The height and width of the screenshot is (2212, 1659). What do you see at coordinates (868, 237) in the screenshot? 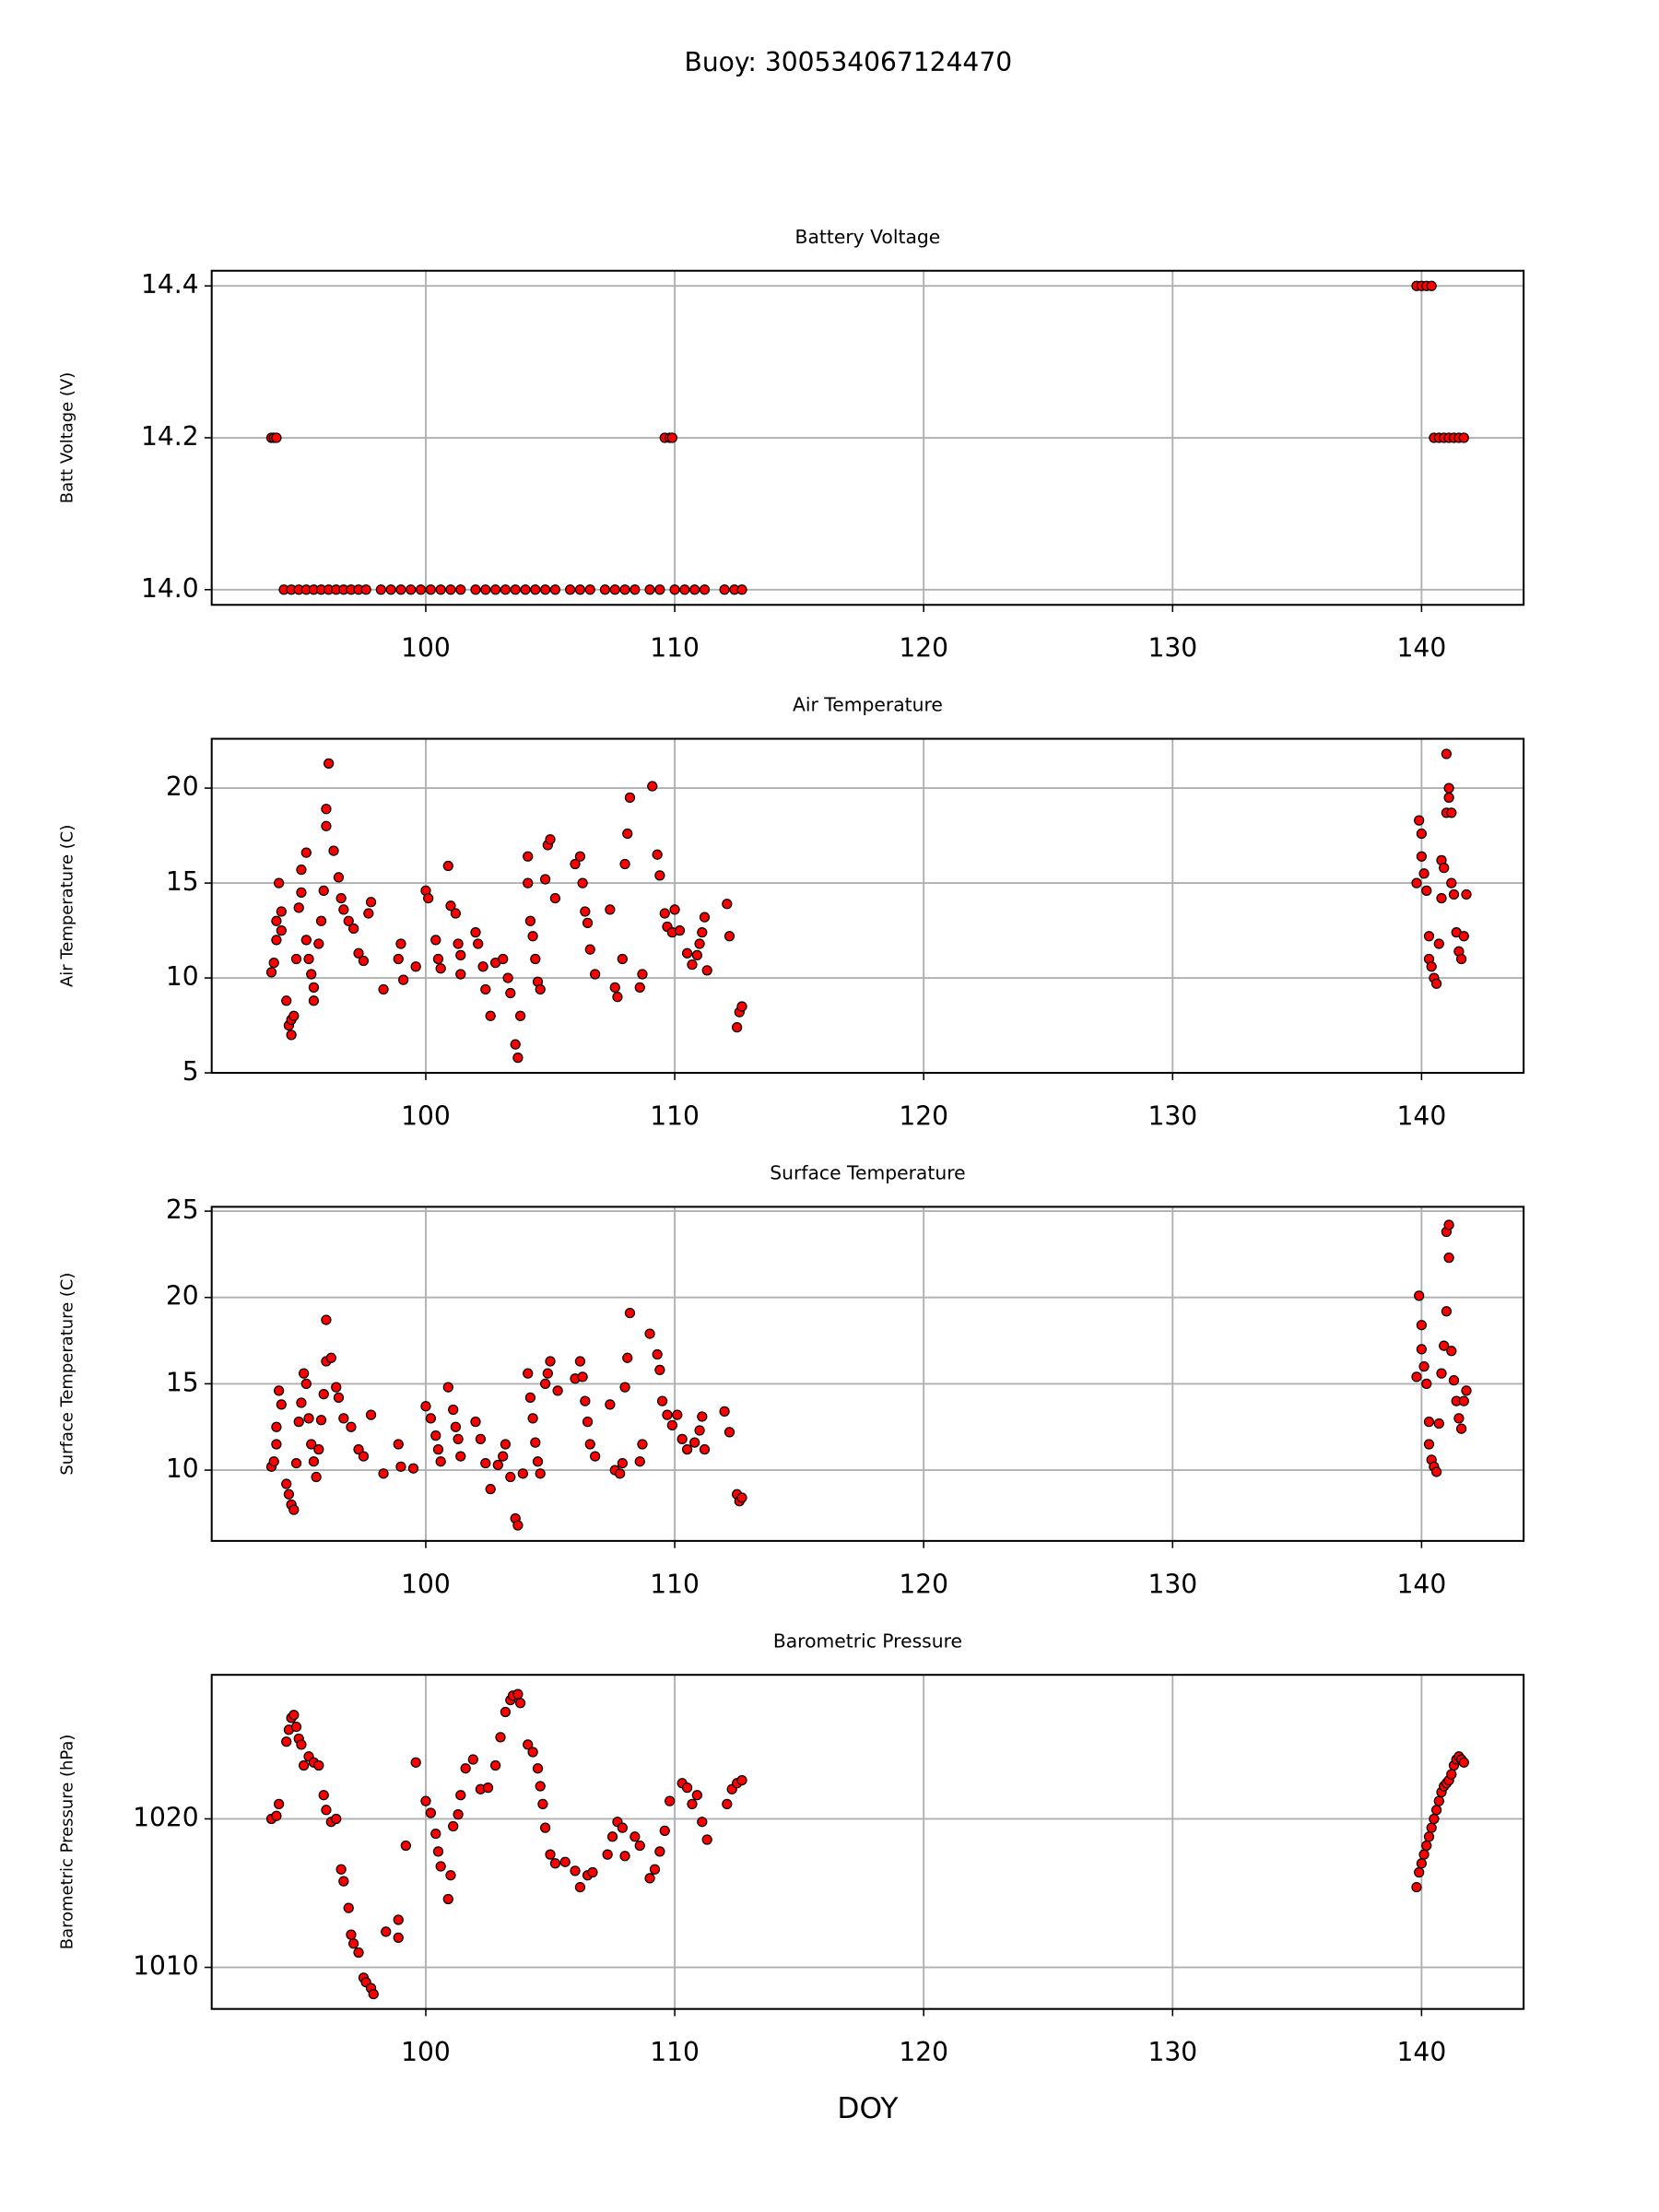
I see `subplot-title: Battery Voltage` at bounding box center [868, 237].